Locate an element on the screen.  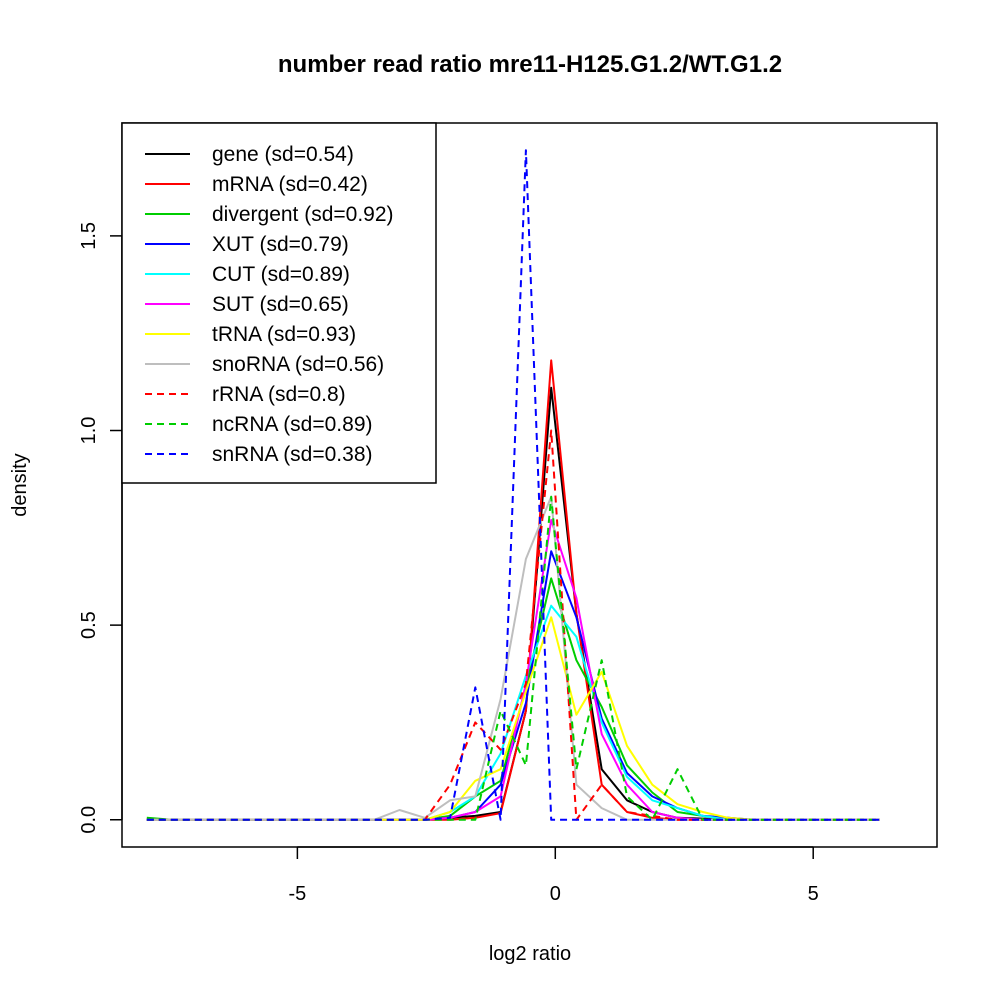
legend-label: gene (sd=0.54) is located at coordinates (283, 154).